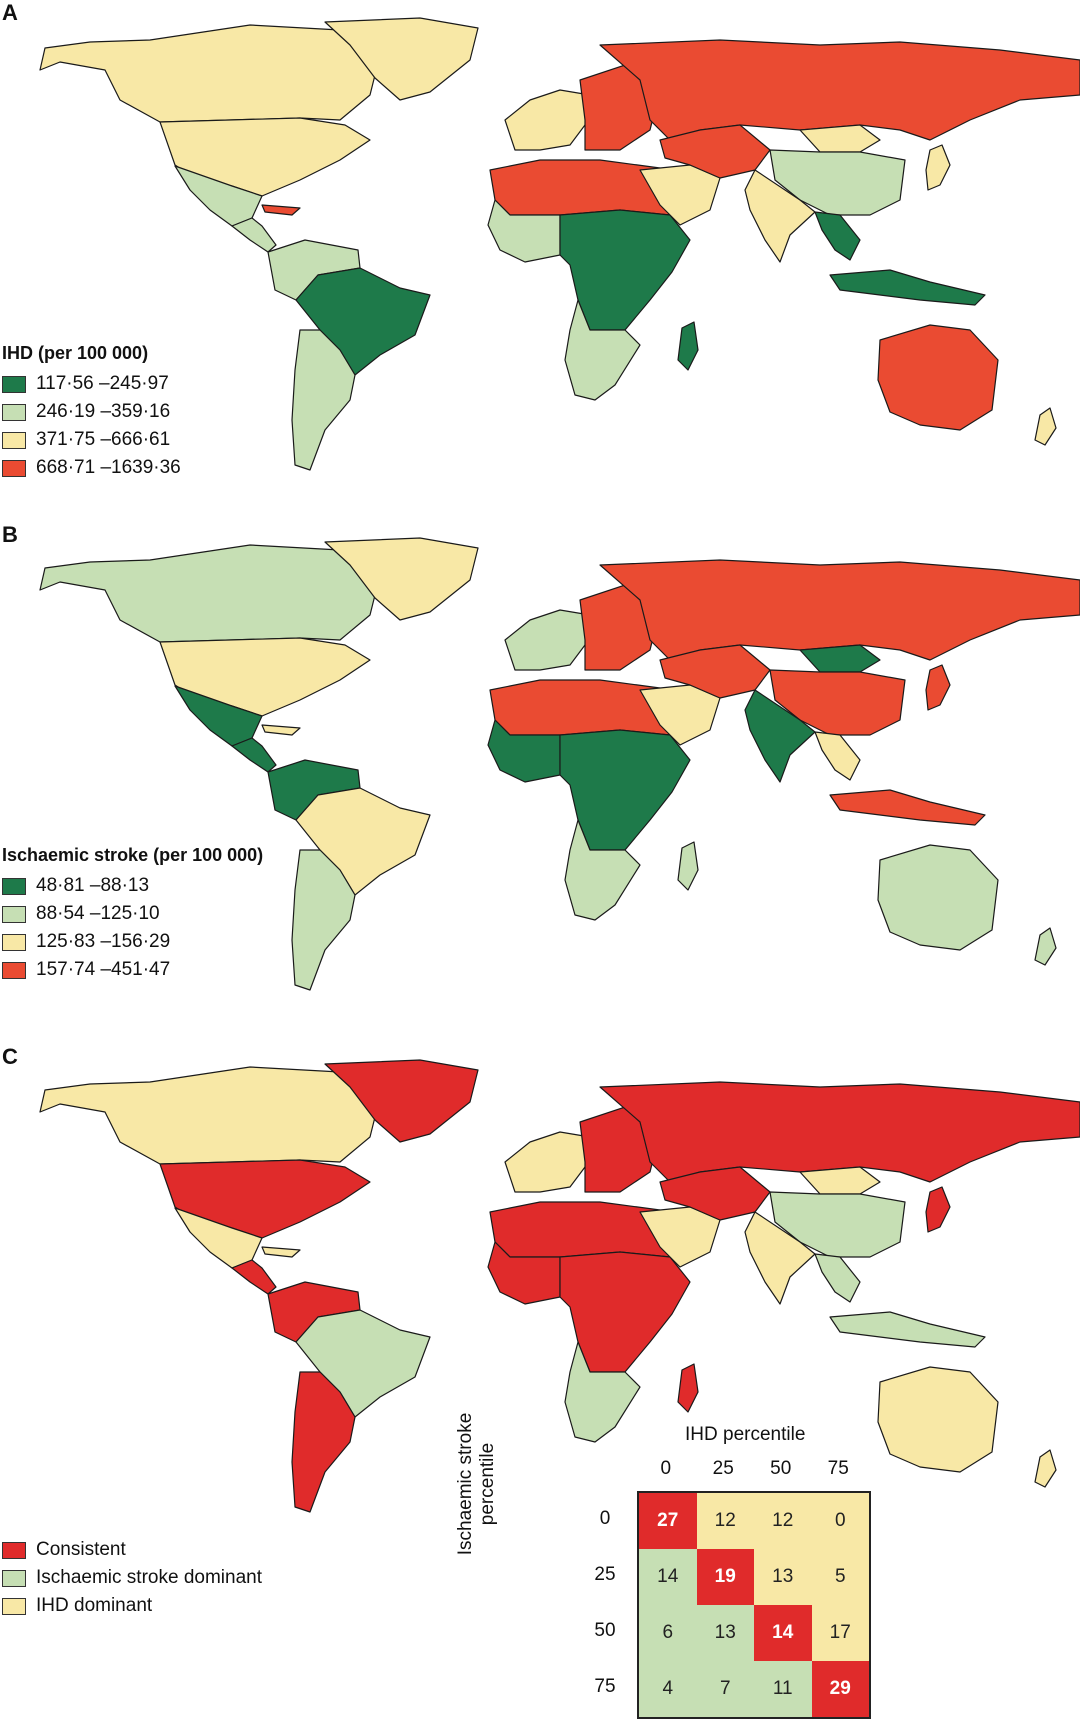 This screenshot has height=1719, width=1080. Describe the element at coordinates (103, 941) in the screenshot. I see `legend-label: 125·83 –156·29` at that location.